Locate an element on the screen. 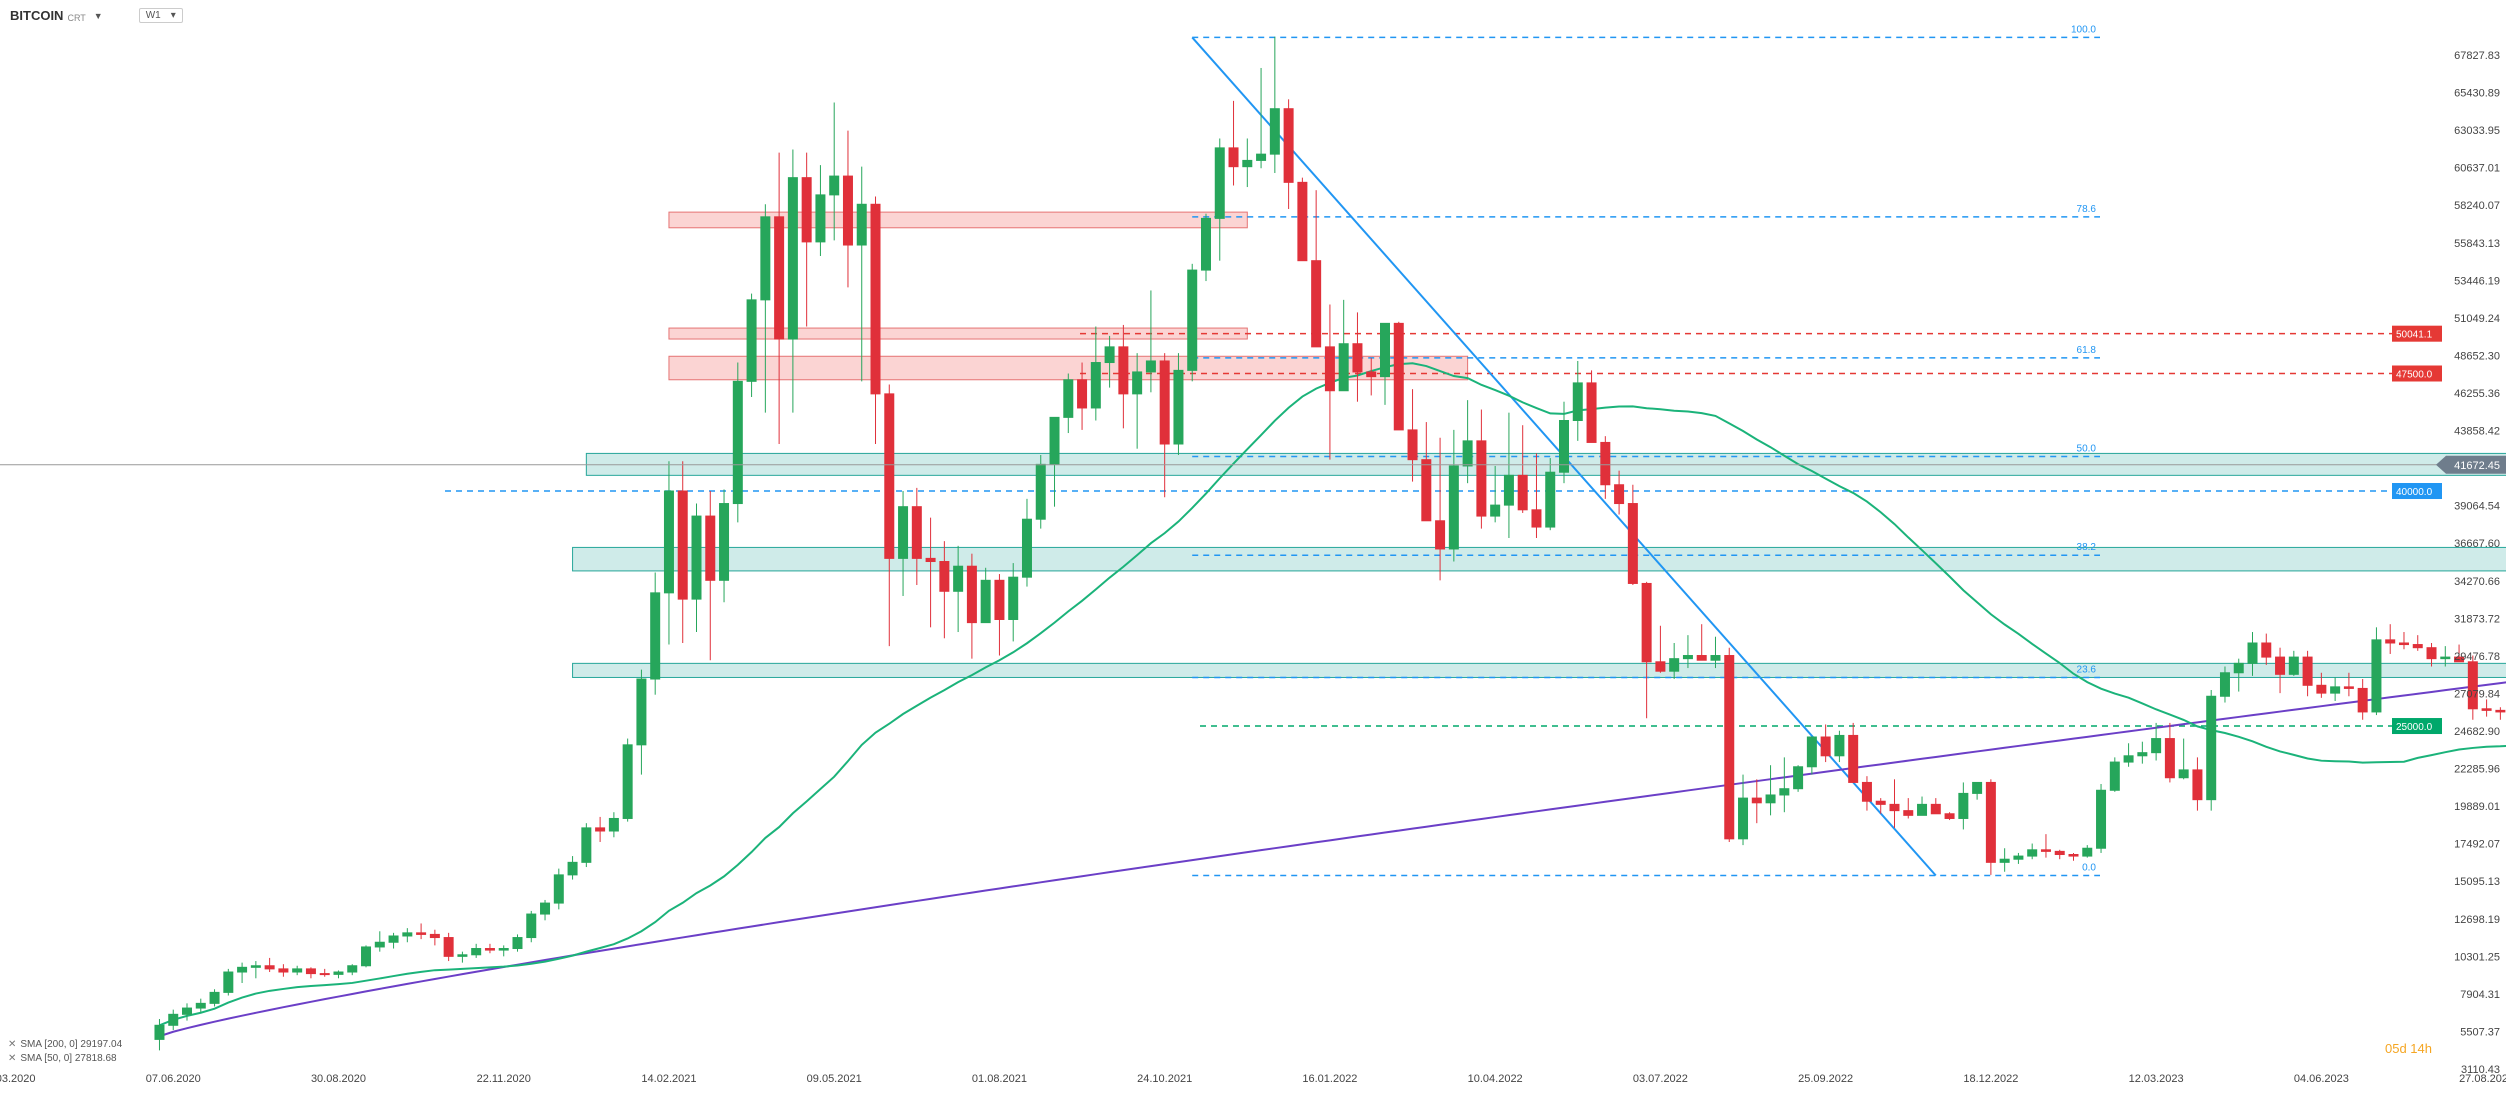  symbol-name: BITCOIN is located at coordinates (37, 15).